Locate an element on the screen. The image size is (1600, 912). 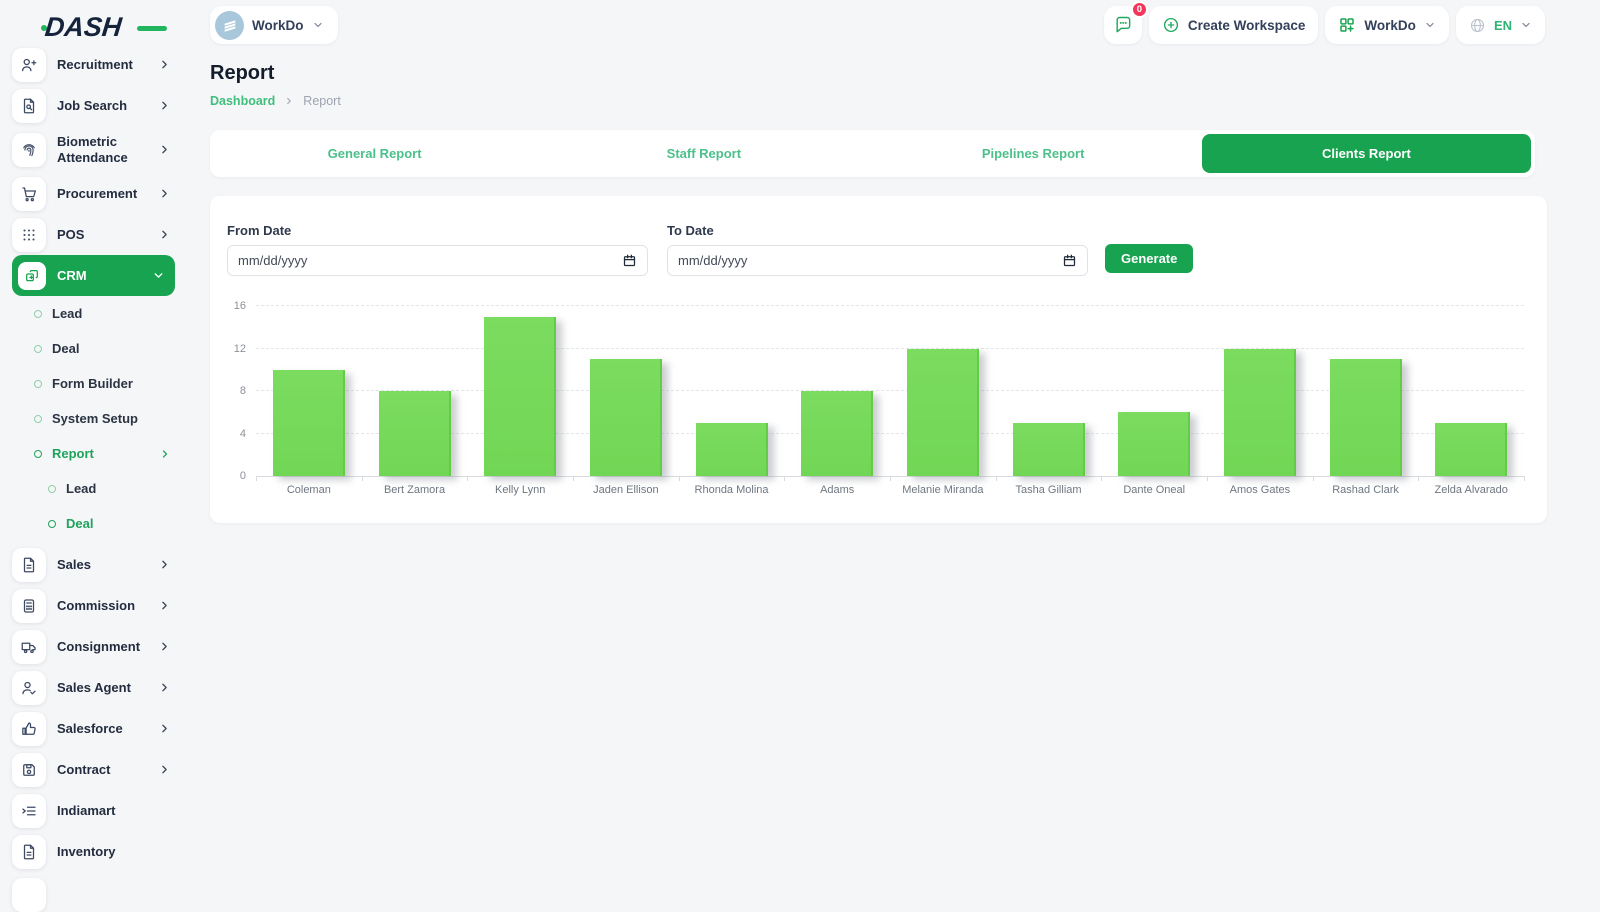
sidebar-subitem-lead: Lead is located at coordinates (93, 313).